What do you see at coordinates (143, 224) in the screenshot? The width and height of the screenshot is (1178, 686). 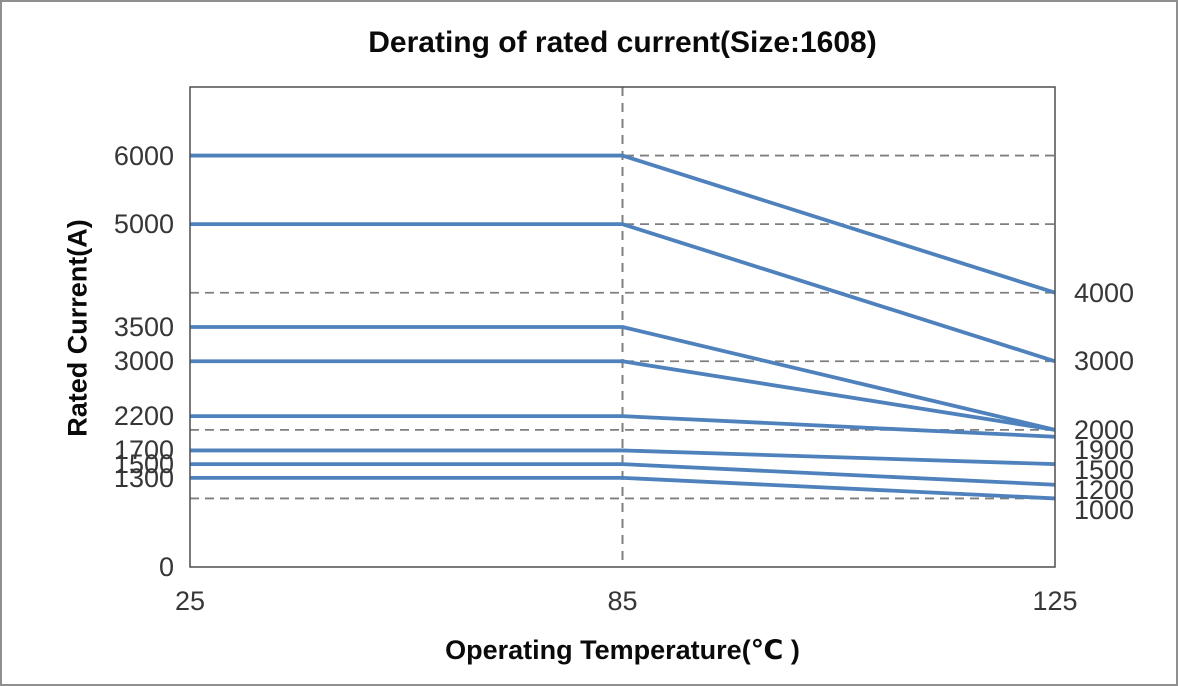 I see `y-tick-5000: 5000` at bounding box center [143, 224].